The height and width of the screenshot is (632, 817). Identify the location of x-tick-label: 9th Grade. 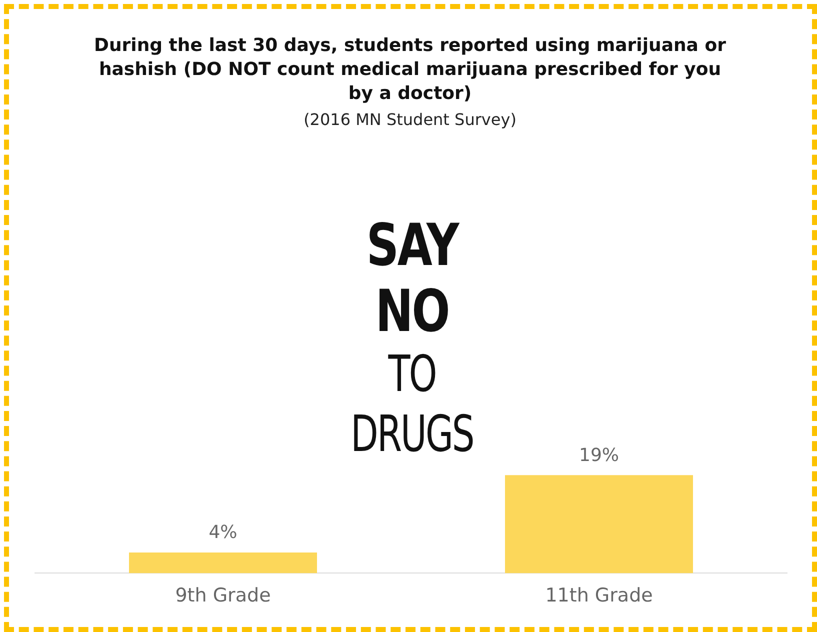
(223, 595).